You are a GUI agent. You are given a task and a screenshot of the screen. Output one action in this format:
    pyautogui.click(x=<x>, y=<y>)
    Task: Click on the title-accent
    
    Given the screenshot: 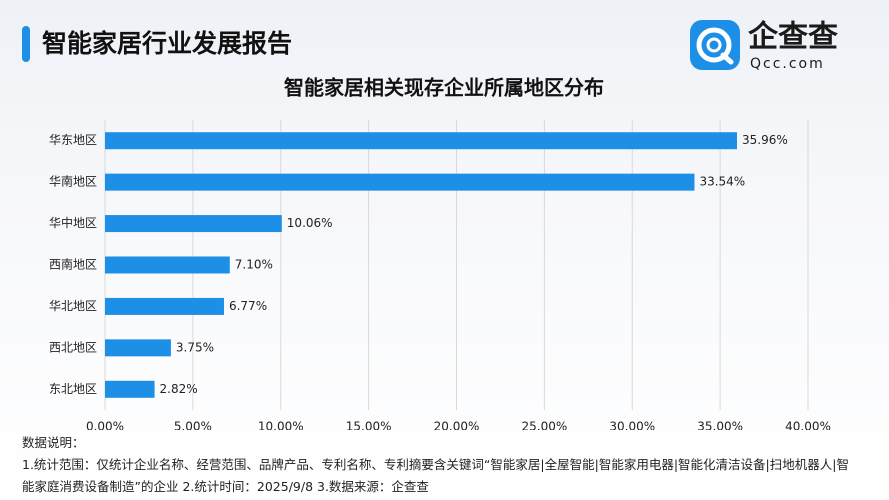 What is the action you would take?
    pyautogui.click(x=26, y=44)
    